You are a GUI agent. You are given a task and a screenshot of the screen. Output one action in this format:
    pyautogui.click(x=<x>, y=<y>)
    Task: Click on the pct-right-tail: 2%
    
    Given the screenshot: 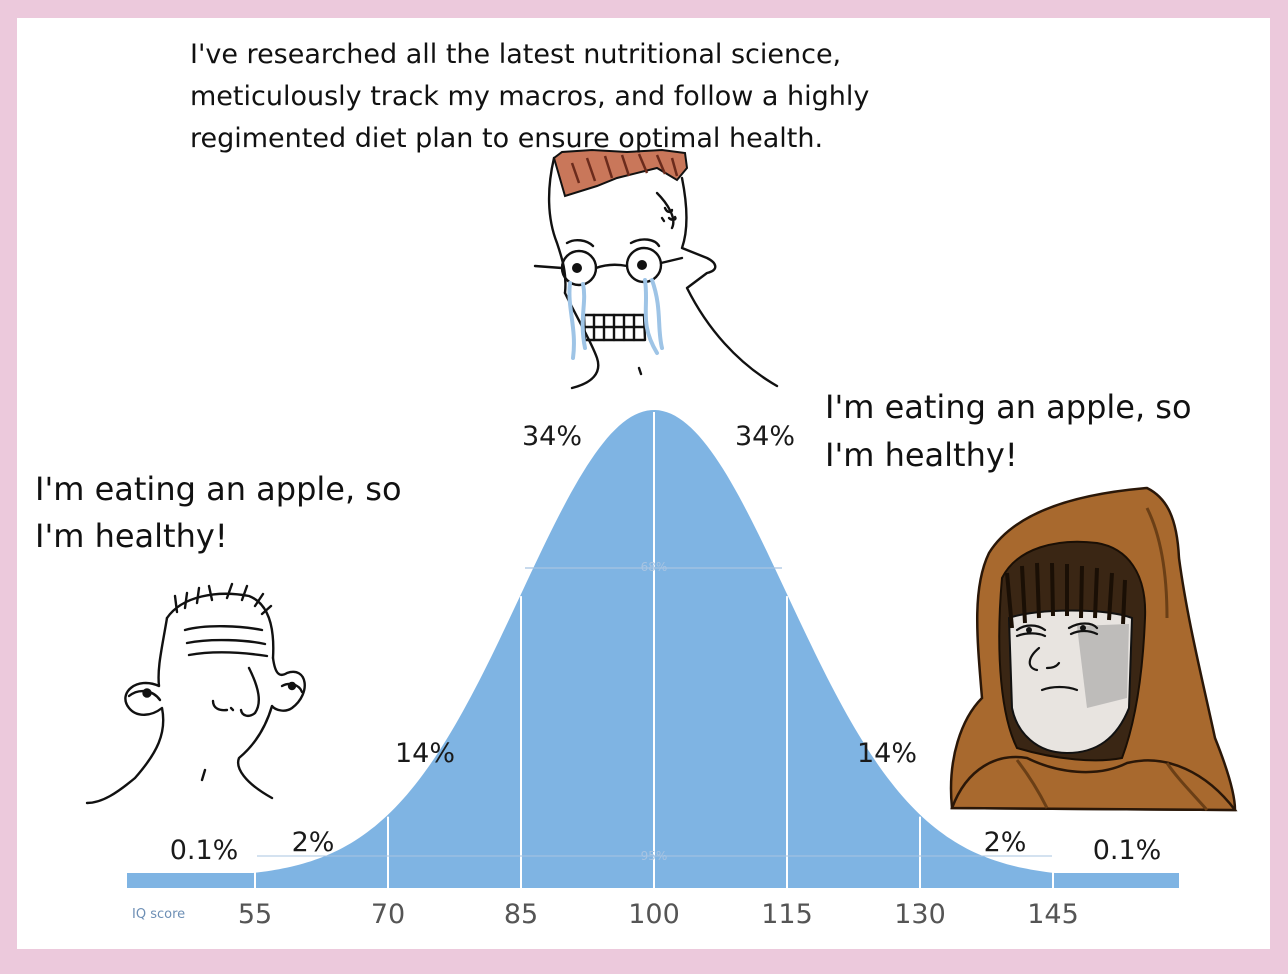 What is the action you would take?
    pyautogui.click(x=1005, y=842)
    